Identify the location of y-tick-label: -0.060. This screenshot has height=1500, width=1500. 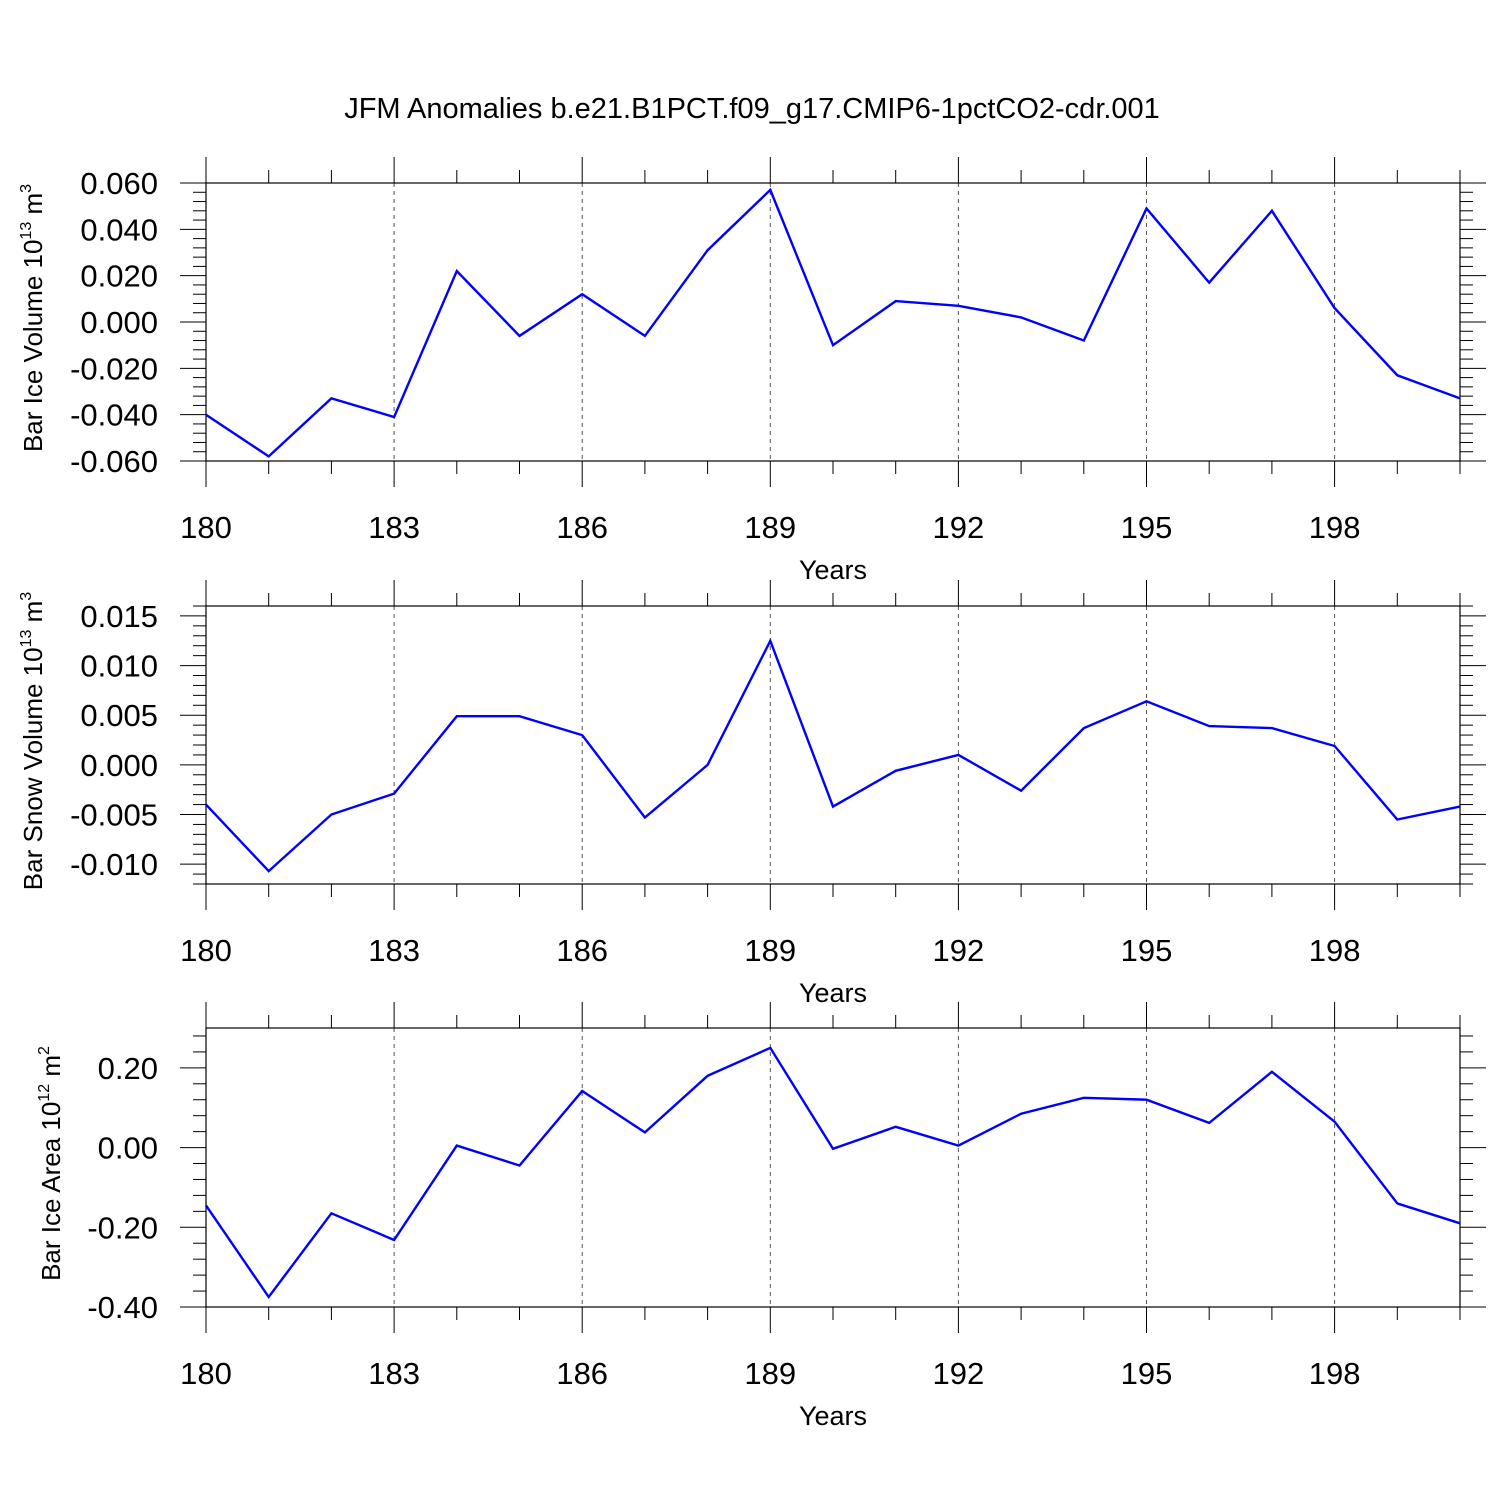
(114, 461).